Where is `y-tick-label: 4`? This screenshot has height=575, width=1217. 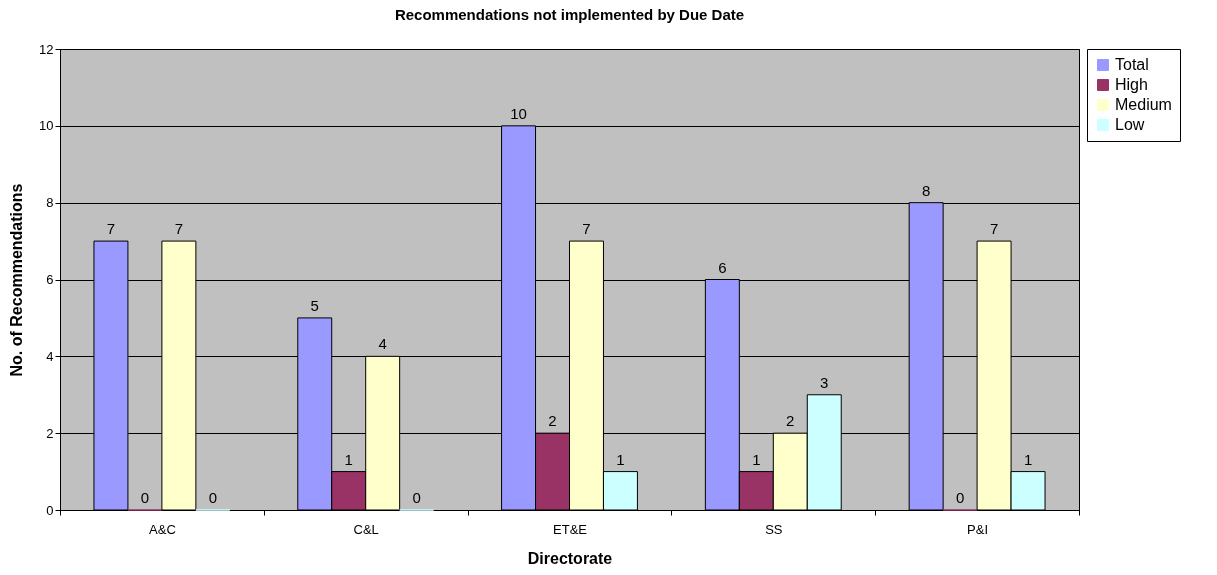 y-tick-label: 4 is located at coordinates (50, 356).